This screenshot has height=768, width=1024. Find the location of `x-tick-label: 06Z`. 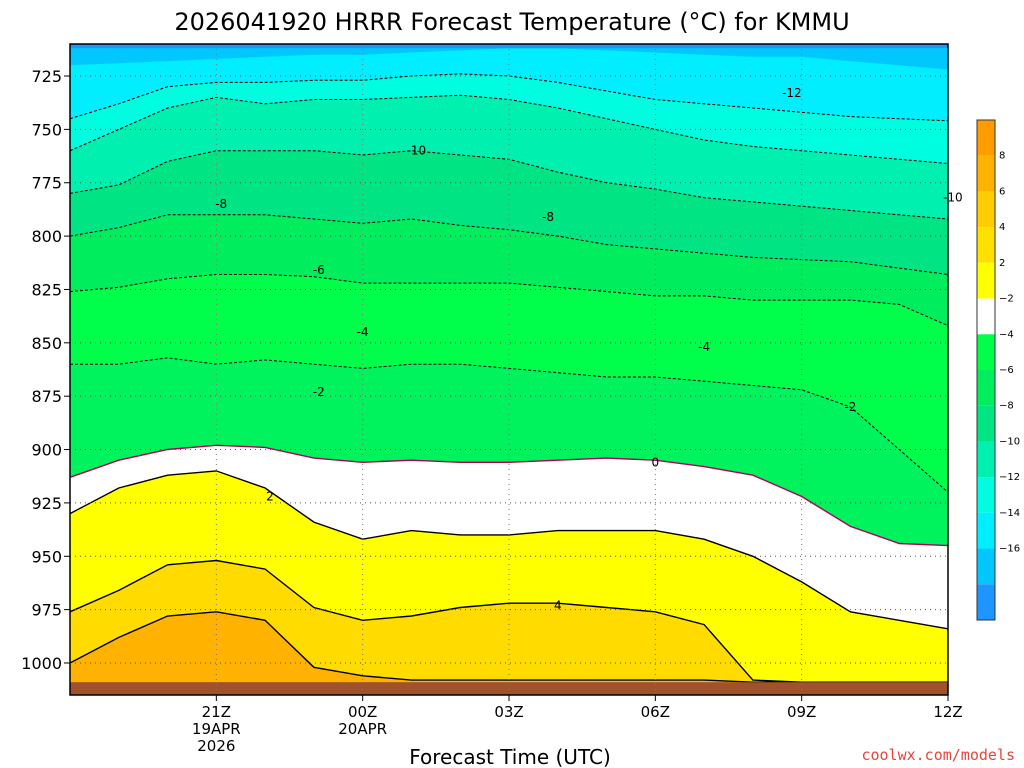

x-tick-label: 06Z is located at coordinates (655, 712).